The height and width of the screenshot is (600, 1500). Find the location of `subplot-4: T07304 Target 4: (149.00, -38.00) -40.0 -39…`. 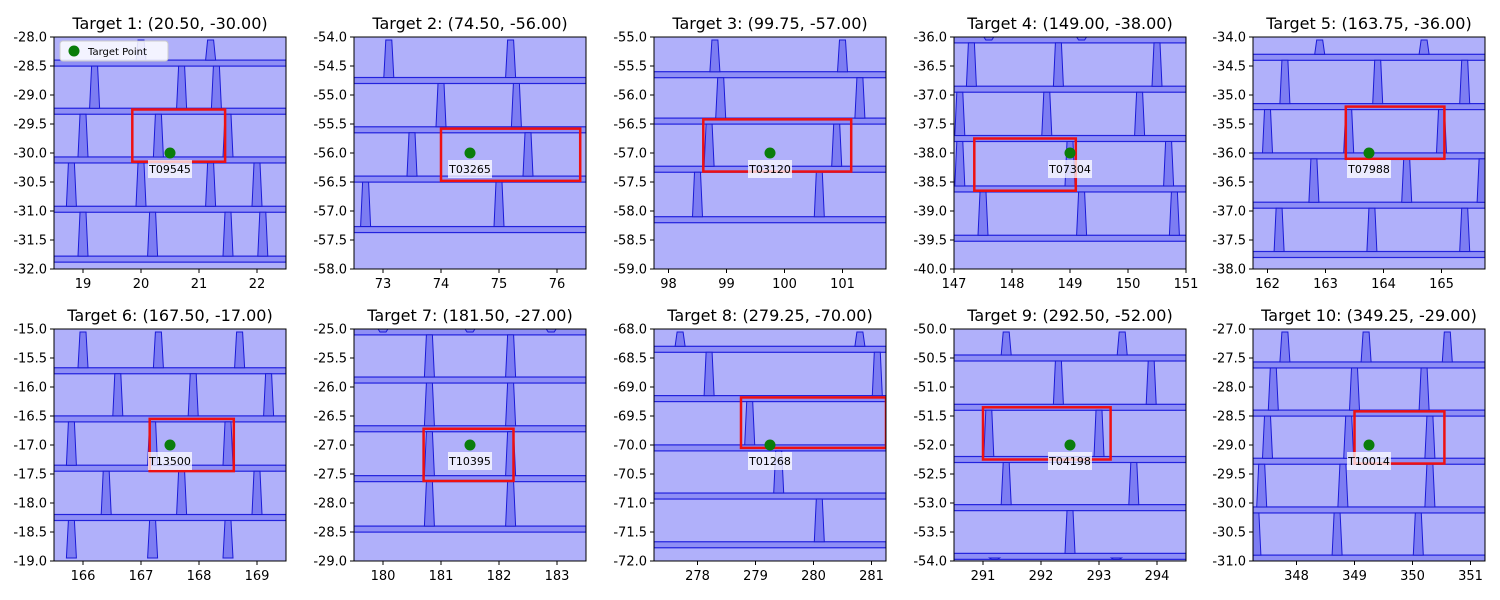

subplot-4: T07304 Target 4: (149.00, -38.00) -40.0 -39… is located at coordinates (1055, 153).